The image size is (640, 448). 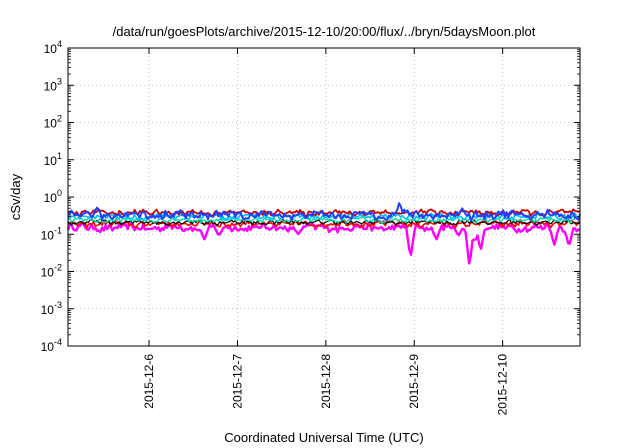 I want to click on y-tick-label: 10⁻⁴, so click(x=51, y=345).